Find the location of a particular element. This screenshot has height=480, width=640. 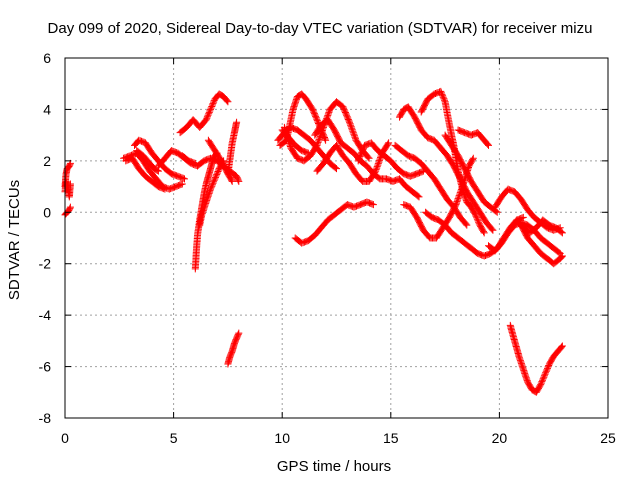

y-tick-label: -2 is located at coordinates (45, 264).